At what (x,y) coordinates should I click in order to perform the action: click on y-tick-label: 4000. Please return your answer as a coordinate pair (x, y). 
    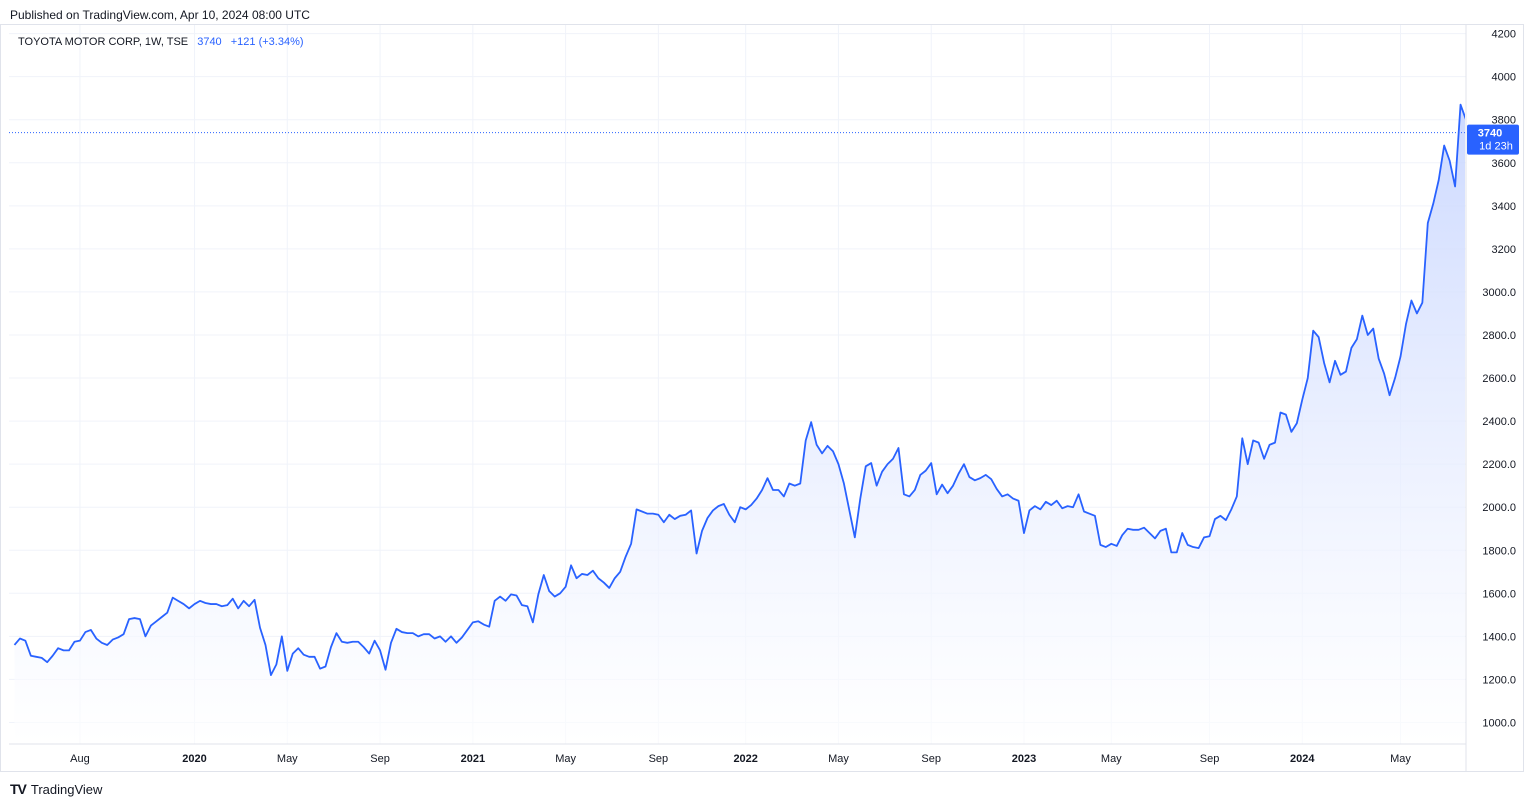
    Looking at the image, I should click on (1504, 78).